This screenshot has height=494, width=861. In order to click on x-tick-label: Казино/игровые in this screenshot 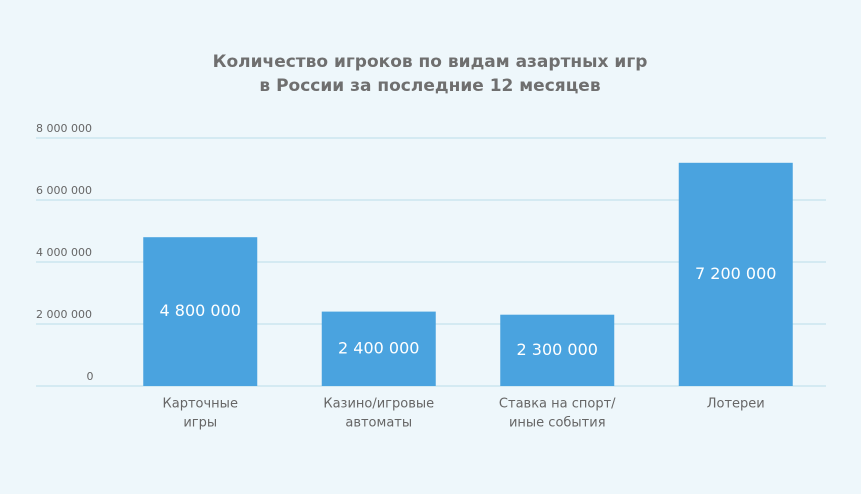, I will do `click(378, 404)`.